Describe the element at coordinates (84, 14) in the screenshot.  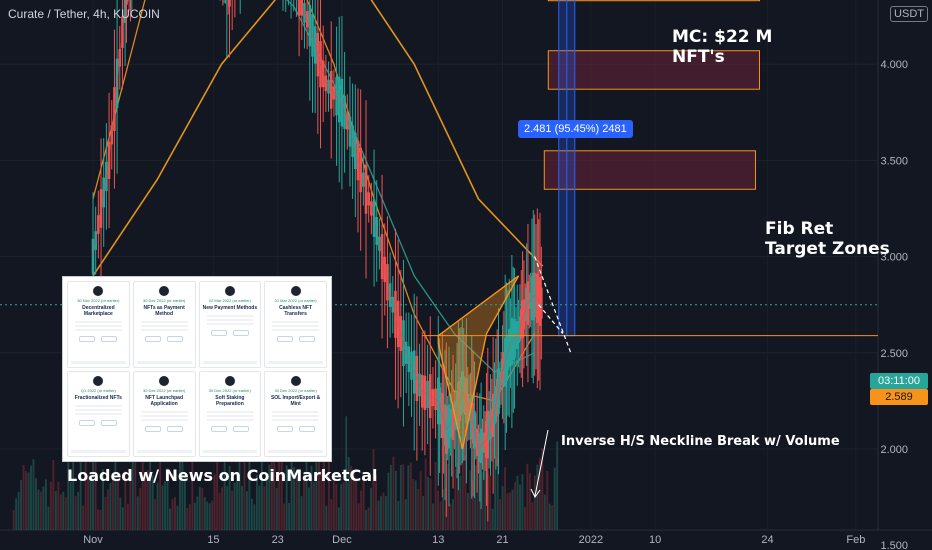
I see `symbol-title: Curate / Tether, 4h, KUCOIN` at that location.